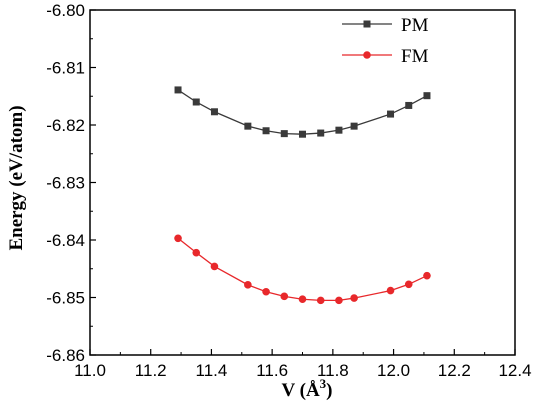 The height and width of the screenshot is (407, 533). I want to click on legend-pm-marker, so click(367, 24).